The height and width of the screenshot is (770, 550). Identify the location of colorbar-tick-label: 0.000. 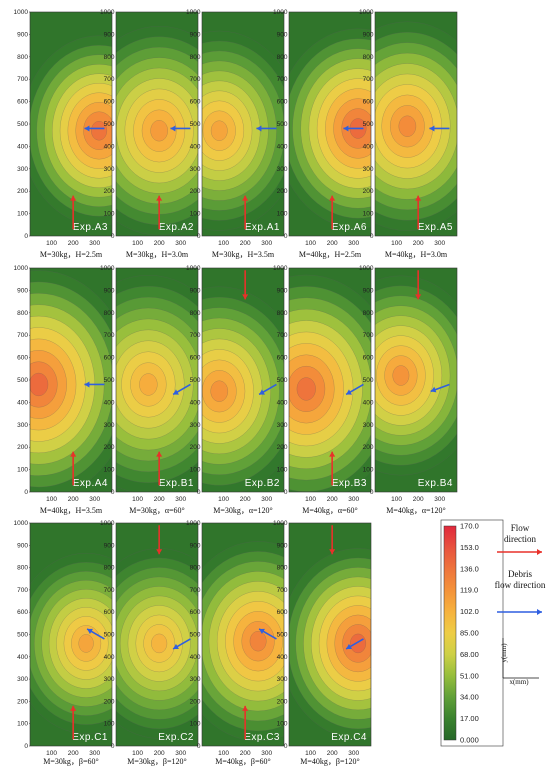
(469, 740).